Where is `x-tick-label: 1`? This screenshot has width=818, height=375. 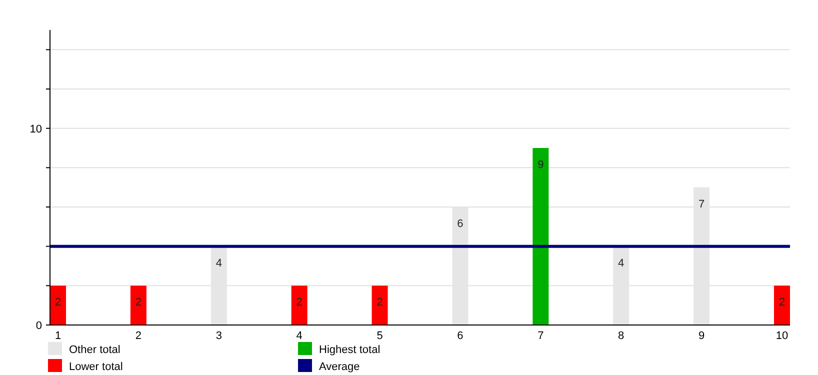
x-tick-label: 1 is located at coordinates (58, 336).